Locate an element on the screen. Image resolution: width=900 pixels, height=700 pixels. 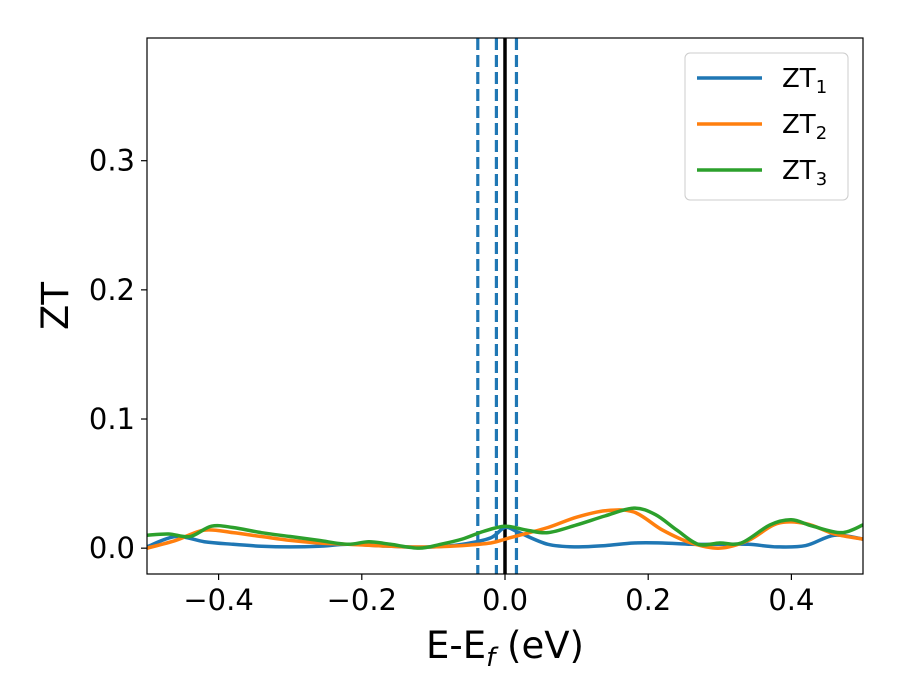
y-tick-label: 0.1 is located at coordinates (112, 419).